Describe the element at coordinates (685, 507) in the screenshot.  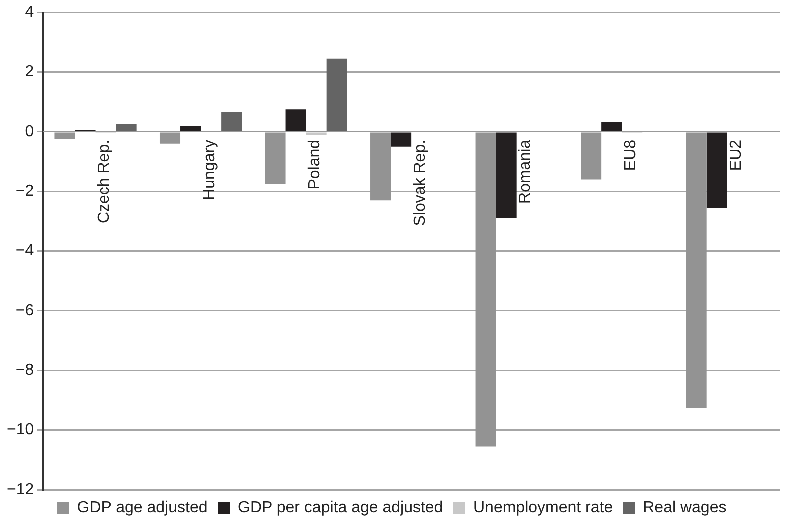
I see `legend-label: Real wages` at that location.